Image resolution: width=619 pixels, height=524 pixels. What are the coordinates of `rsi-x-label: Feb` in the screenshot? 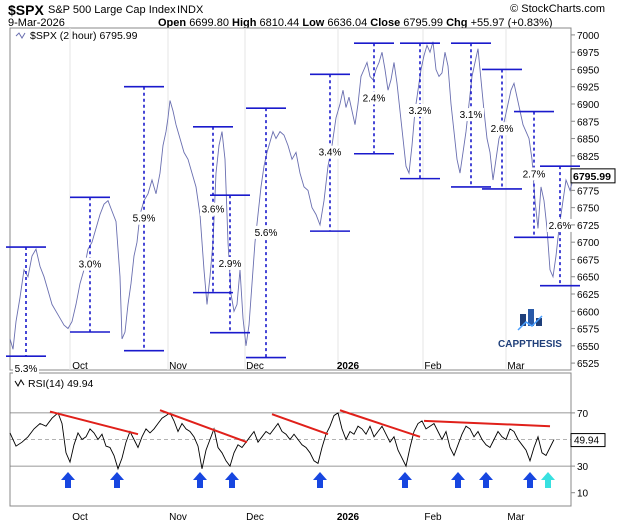 It's located at (433, 517).